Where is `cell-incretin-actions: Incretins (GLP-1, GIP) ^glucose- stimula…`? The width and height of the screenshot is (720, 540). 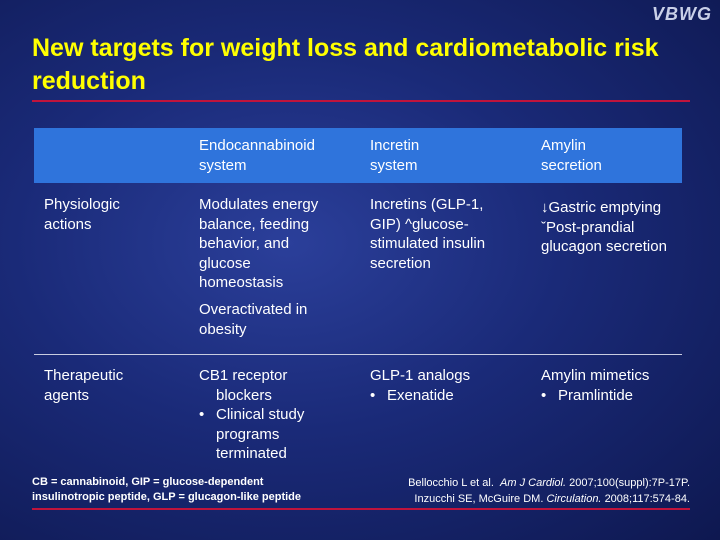 cell-incretin-actions: Incretins (GLP-1, GIP) ^glucose- stimula… is located at coordinates (428, 234).